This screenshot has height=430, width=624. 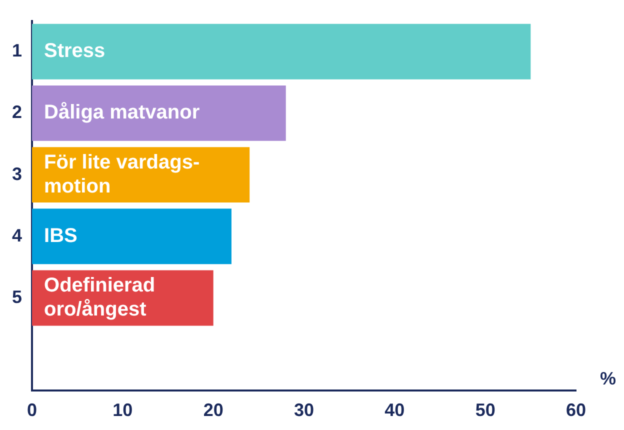 I want to click on annotation: Dåliga matvanor, so click(x=122, y=113).